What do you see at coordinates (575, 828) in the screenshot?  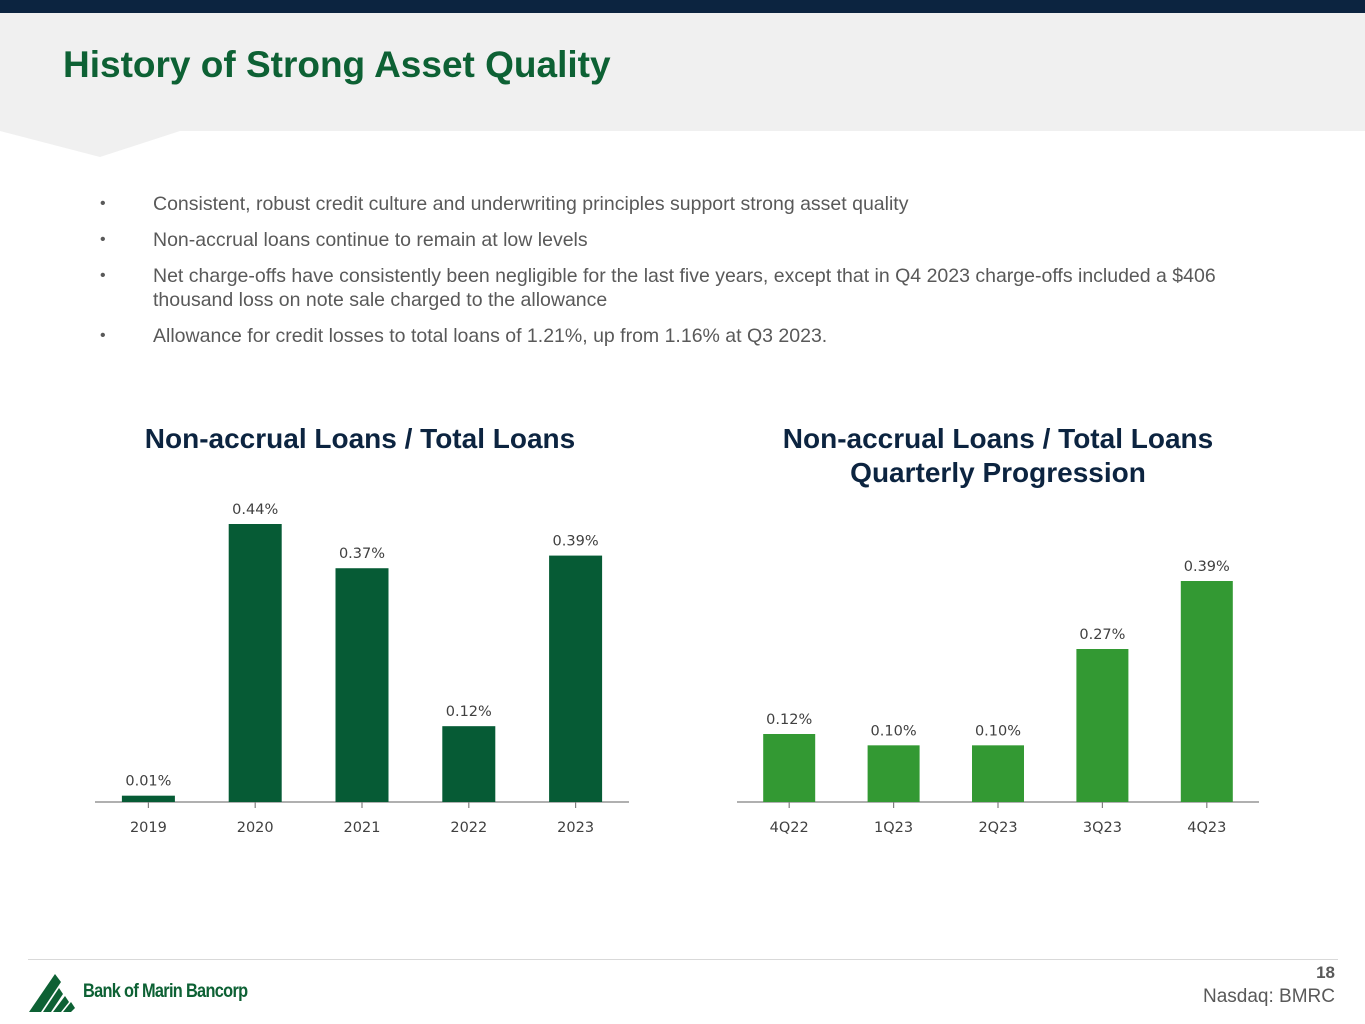 I see `x-tick-label: 2023` at bounding box center [575, 828].